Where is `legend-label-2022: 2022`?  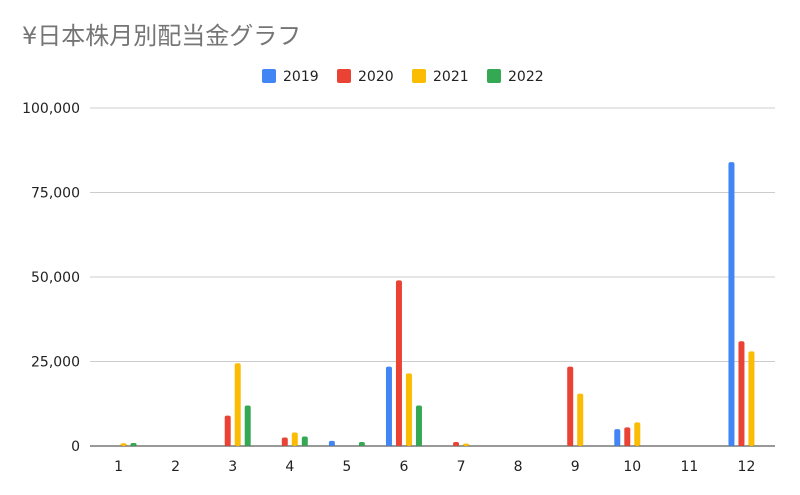
legend-label-2022: 2022 is located at coordinates (526, 77).